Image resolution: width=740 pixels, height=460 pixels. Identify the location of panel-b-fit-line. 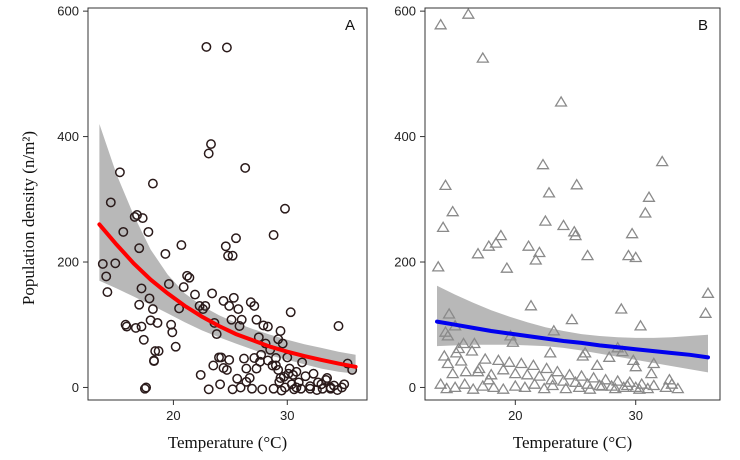
(572, 339).